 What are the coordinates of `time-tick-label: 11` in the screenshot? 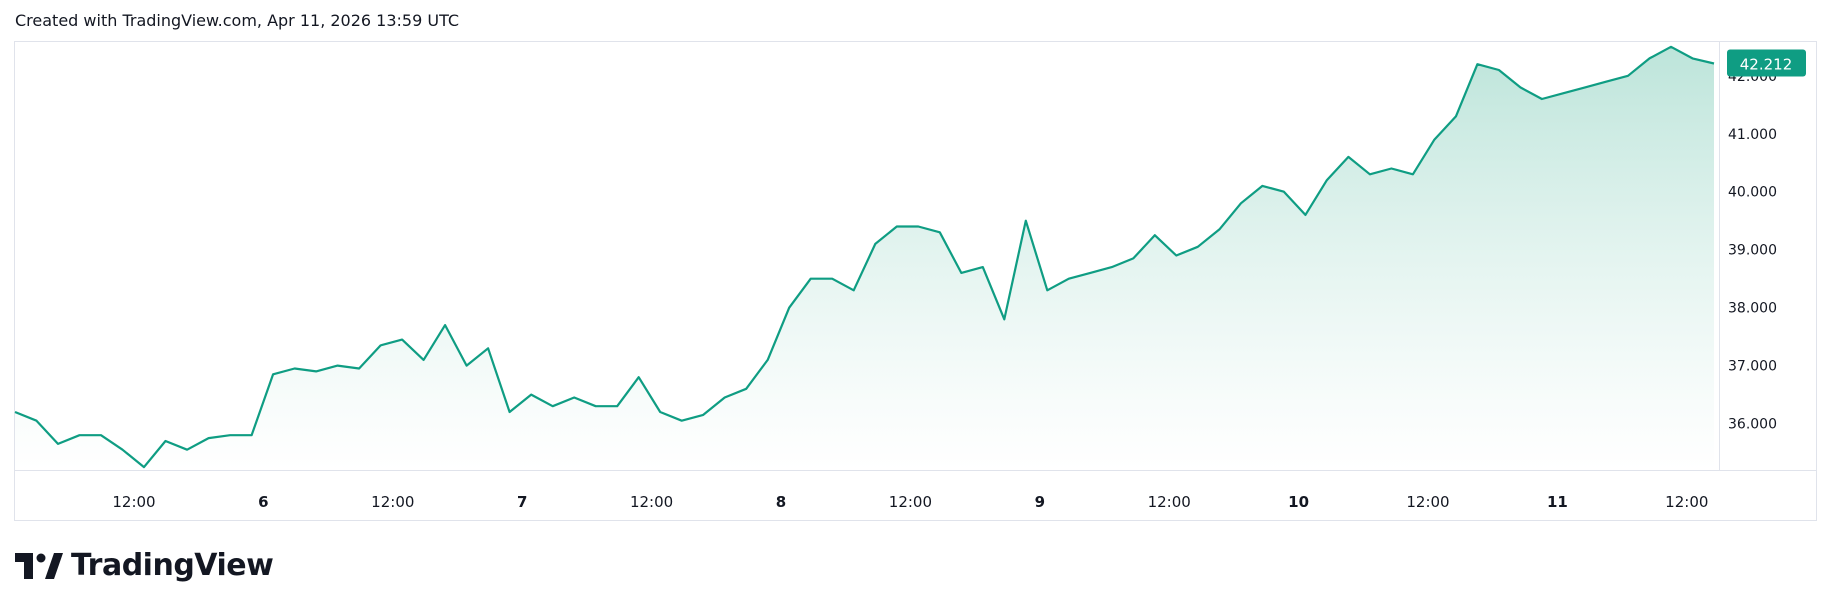 It's located at (1557, 502).